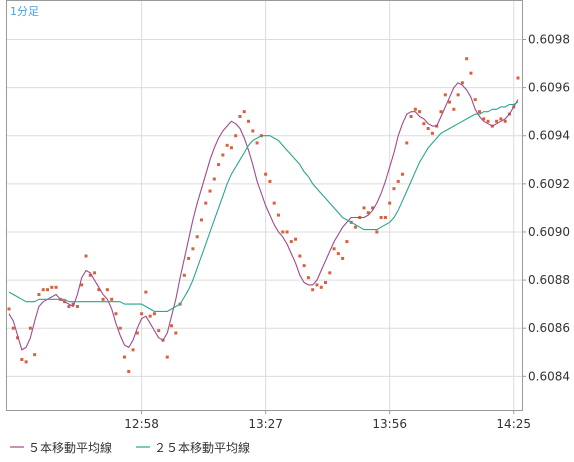  What do you see at coordinates (549, 88) in the screenshot?
I see `y-tick-label: 0.6096` at bounding box center [549, 88].